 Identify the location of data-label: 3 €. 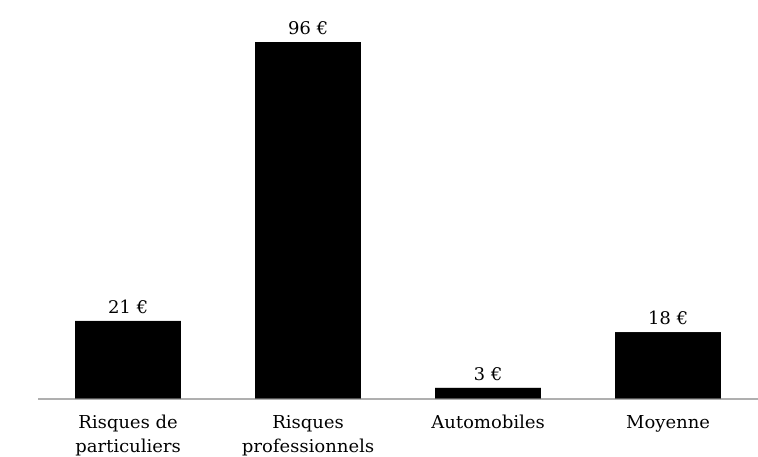
(488, 374).